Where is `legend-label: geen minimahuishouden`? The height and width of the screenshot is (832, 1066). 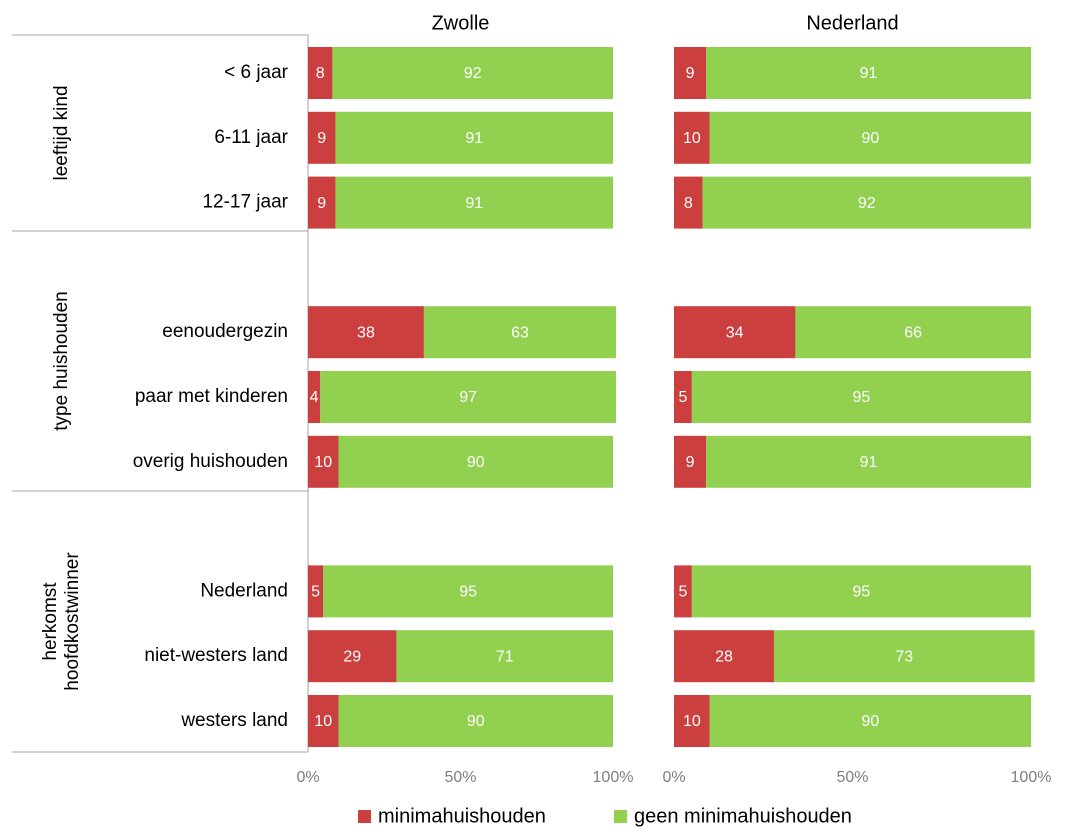 legend-label: geen minimahuishouden is located at coordinates (743, 816).